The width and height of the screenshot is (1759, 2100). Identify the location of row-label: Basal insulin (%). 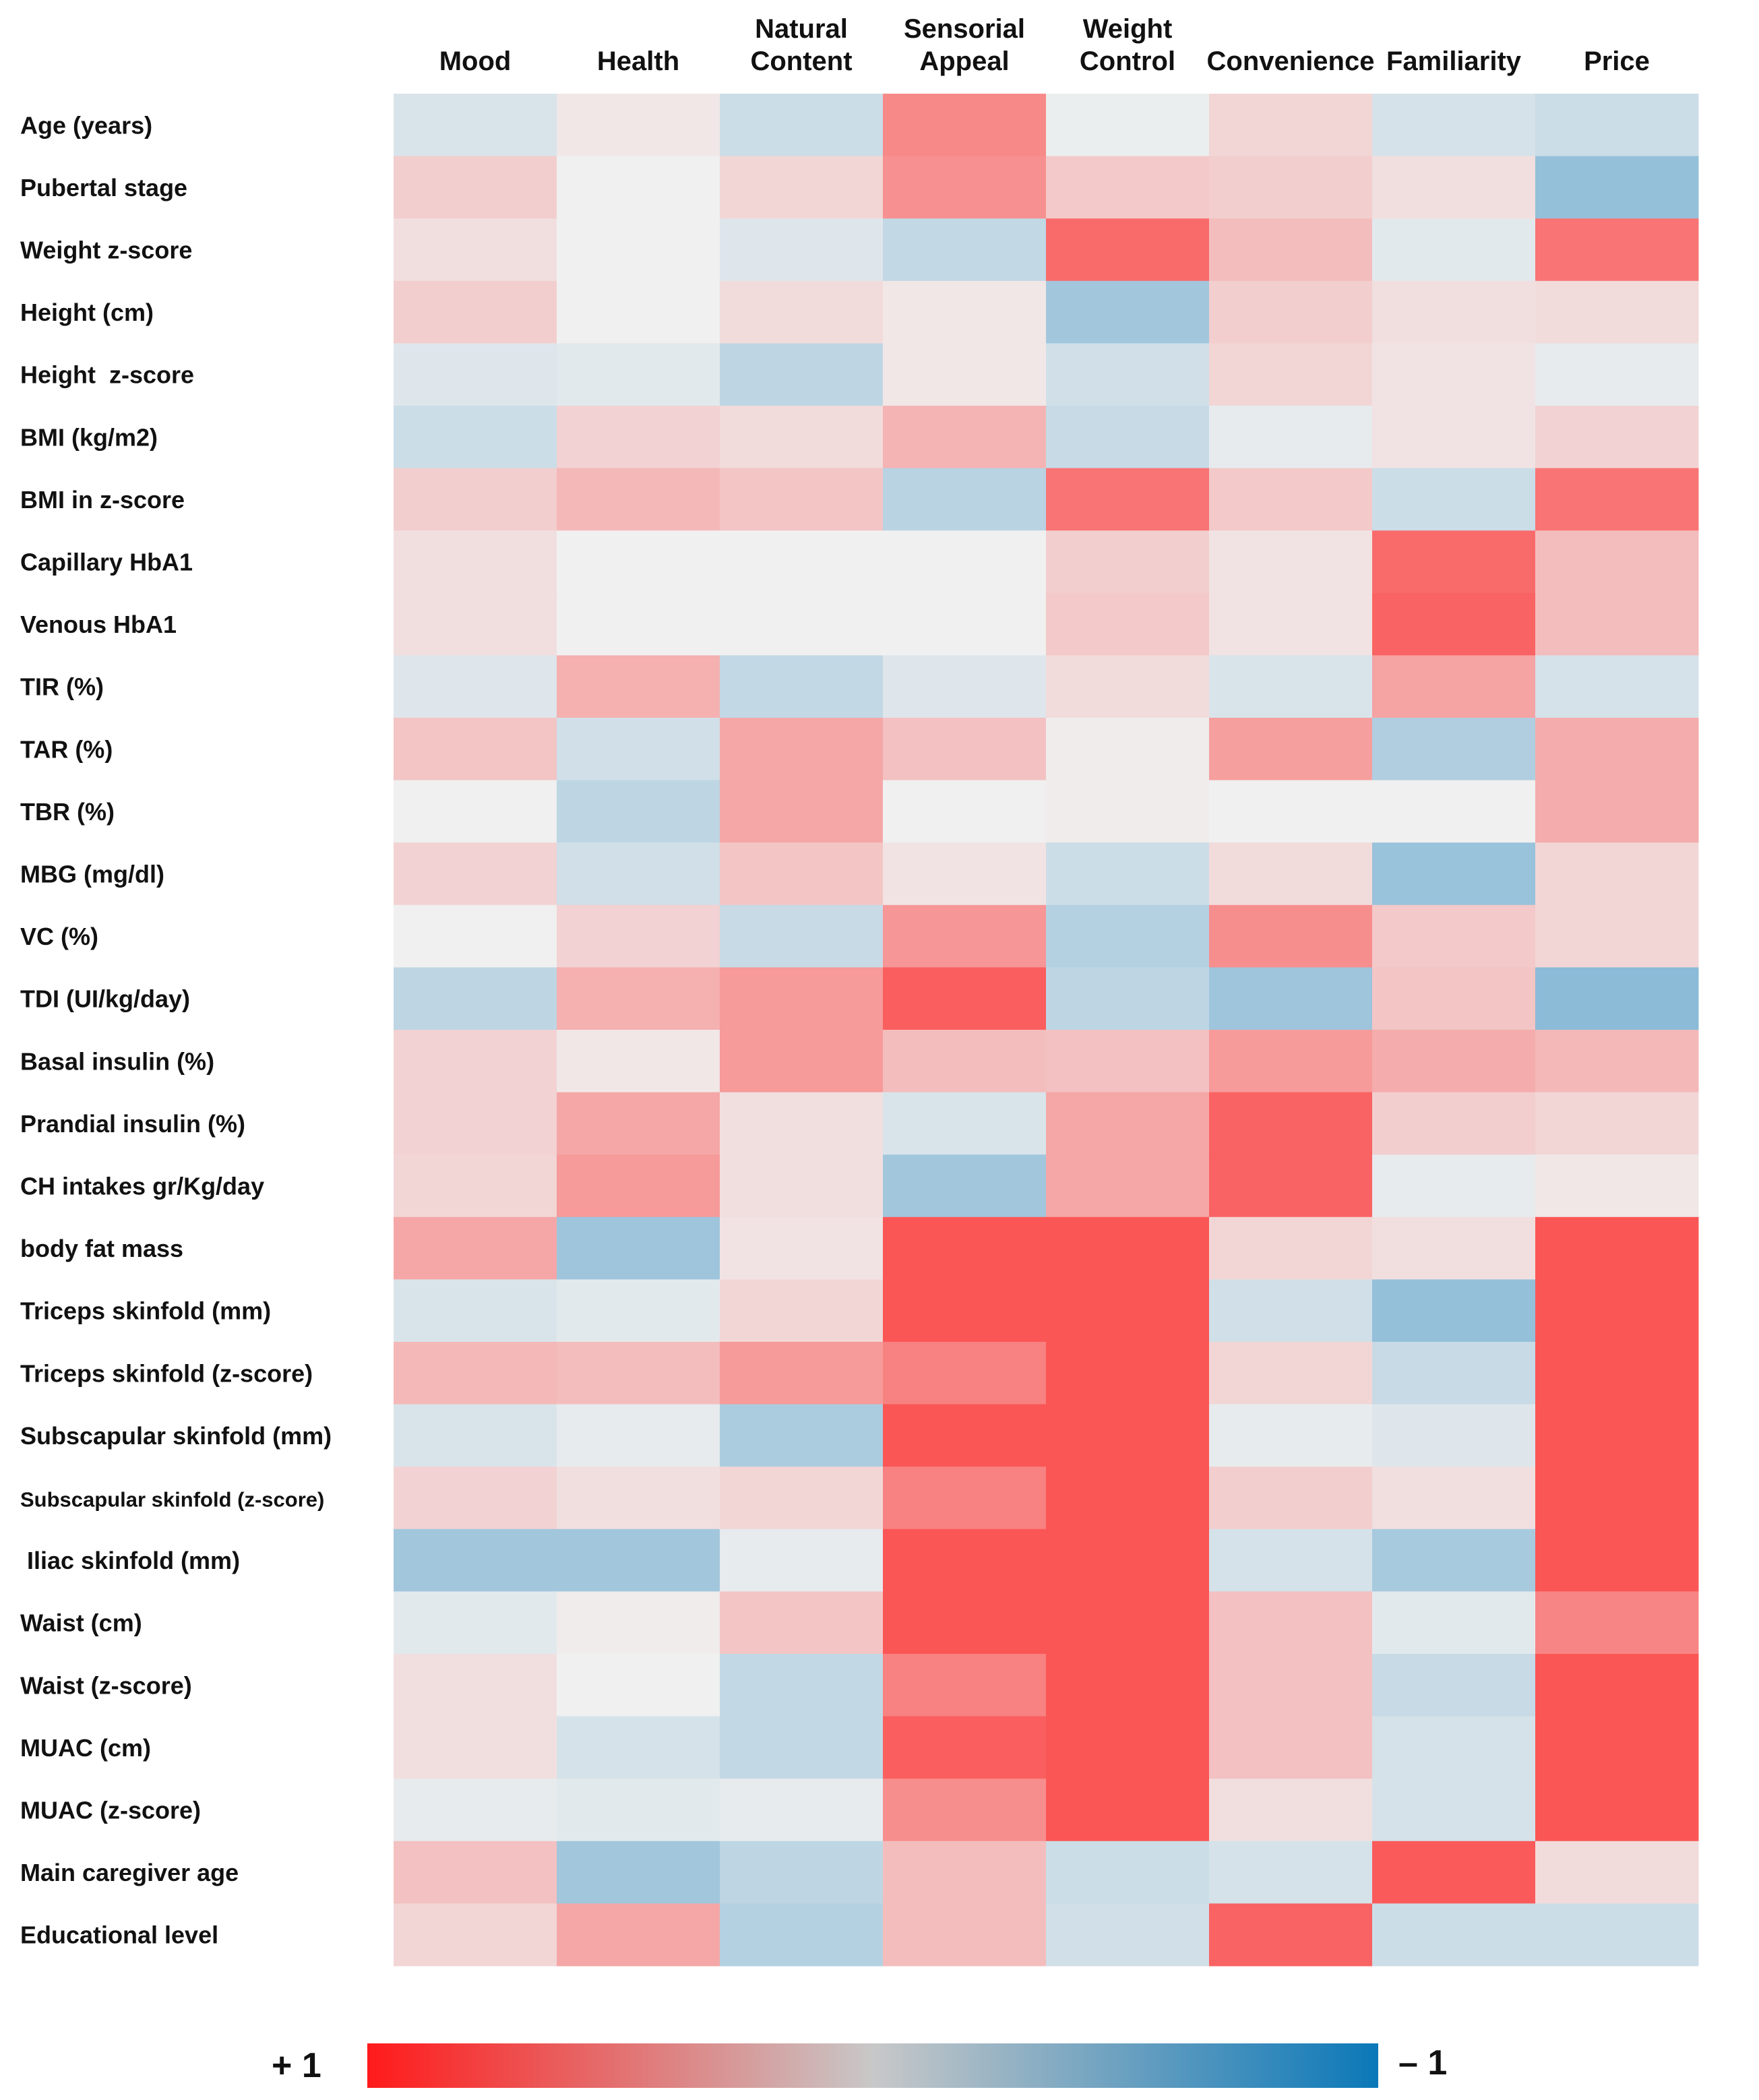
(117, 1061).